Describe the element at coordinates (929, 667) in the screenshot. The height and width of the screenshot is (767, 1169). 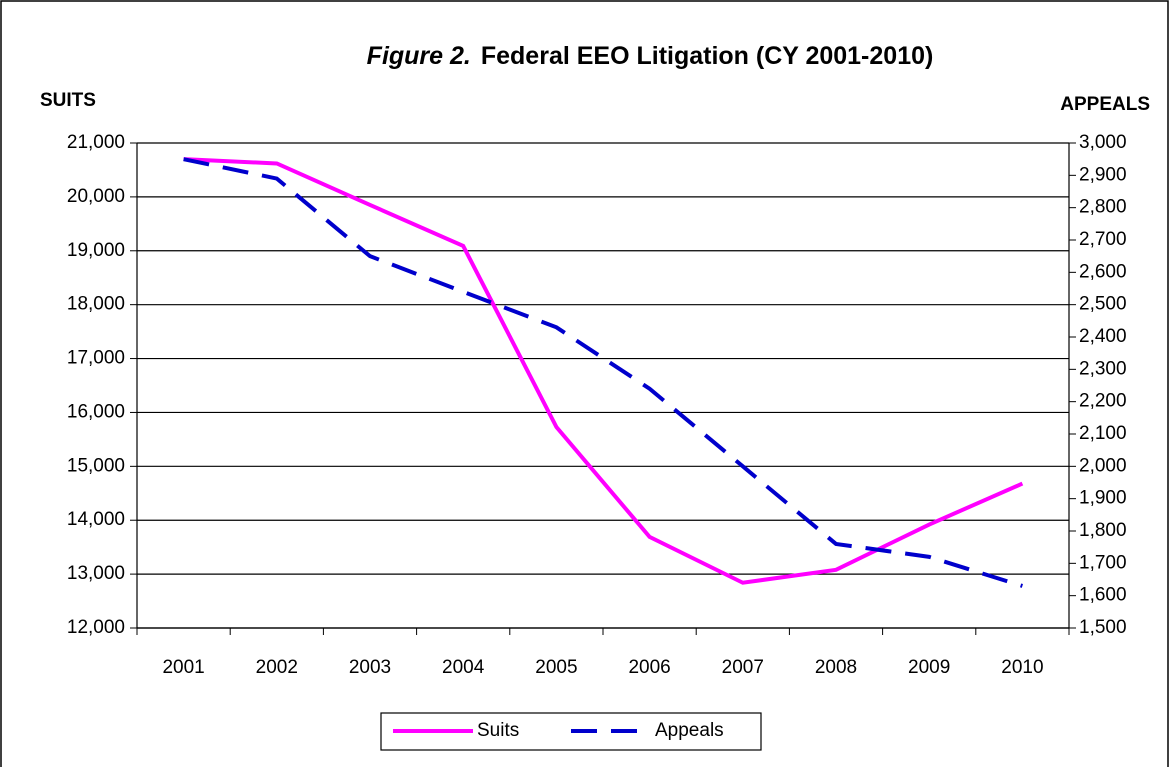
I see `x-tick-label: 2009` at that location.